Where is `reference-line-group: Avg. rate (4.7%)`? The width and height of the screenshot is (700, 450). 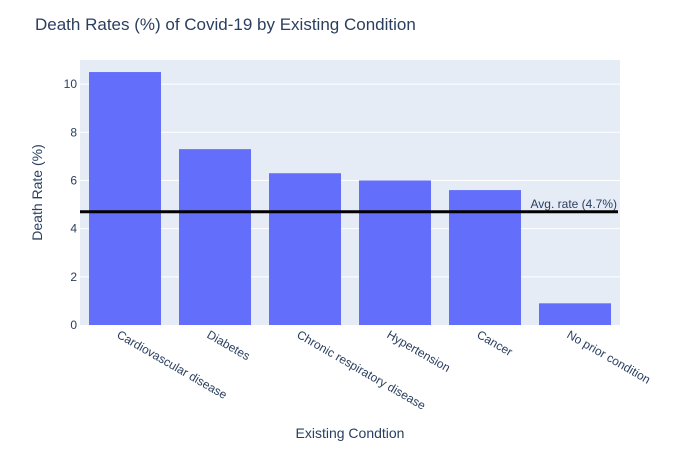
reference-line-group: Avg. rate (4.7%) is located at coordinates (349, 205).